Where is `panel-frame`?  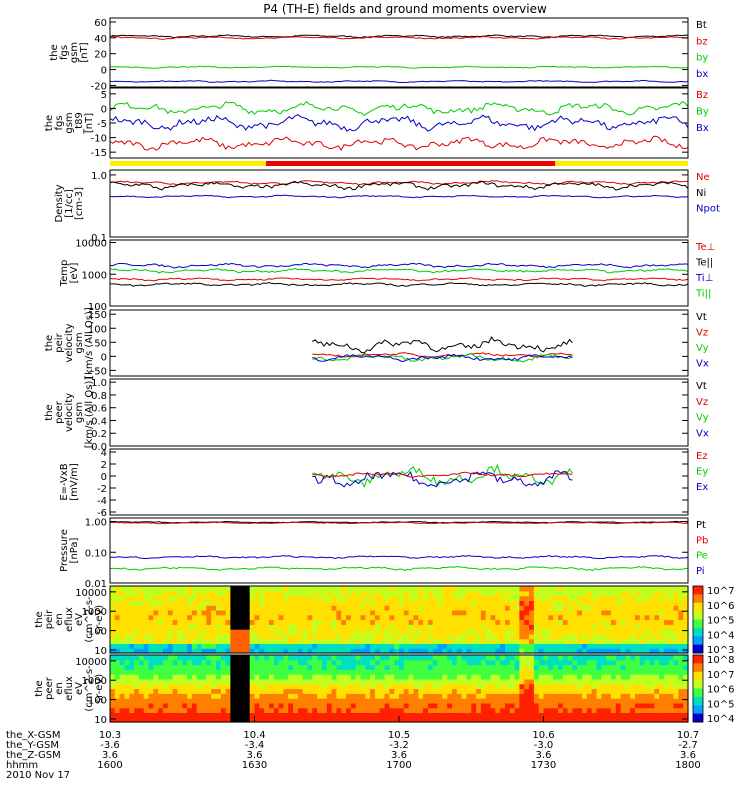 panel-frame is located at coordinates (399, 273).